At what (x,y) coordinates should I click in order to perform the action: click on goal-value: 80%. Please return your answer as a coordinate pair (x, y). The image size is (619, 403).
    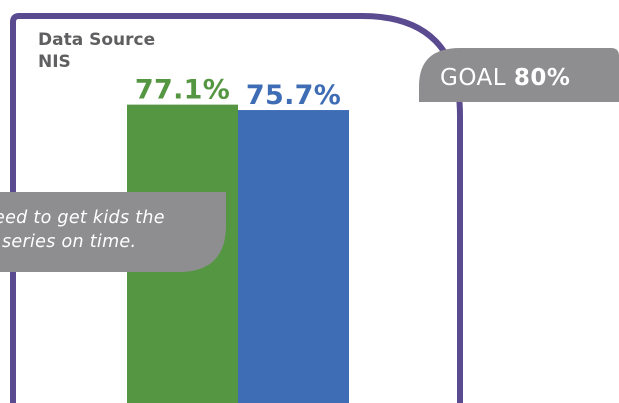
    Looking at the image, I should click on (542, 78).